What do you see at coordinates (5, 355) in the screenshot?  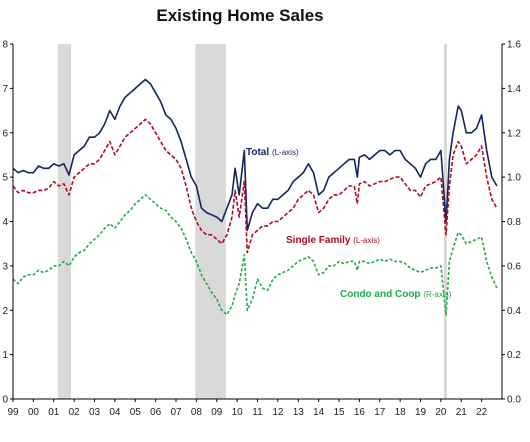 I see `left-tick-label: 1` at bounding box center [5, 355].